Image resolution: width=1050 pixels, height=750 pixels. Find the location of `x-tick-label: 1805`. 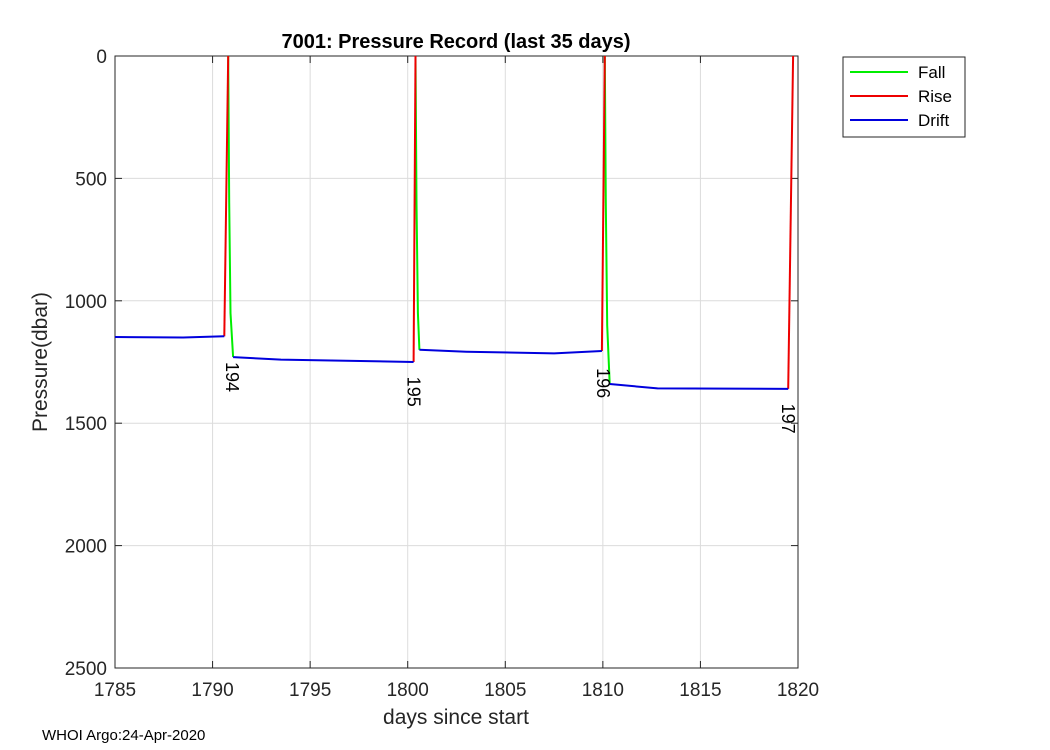

x-tick-label: 1805 is located at coordinates (505, 690).